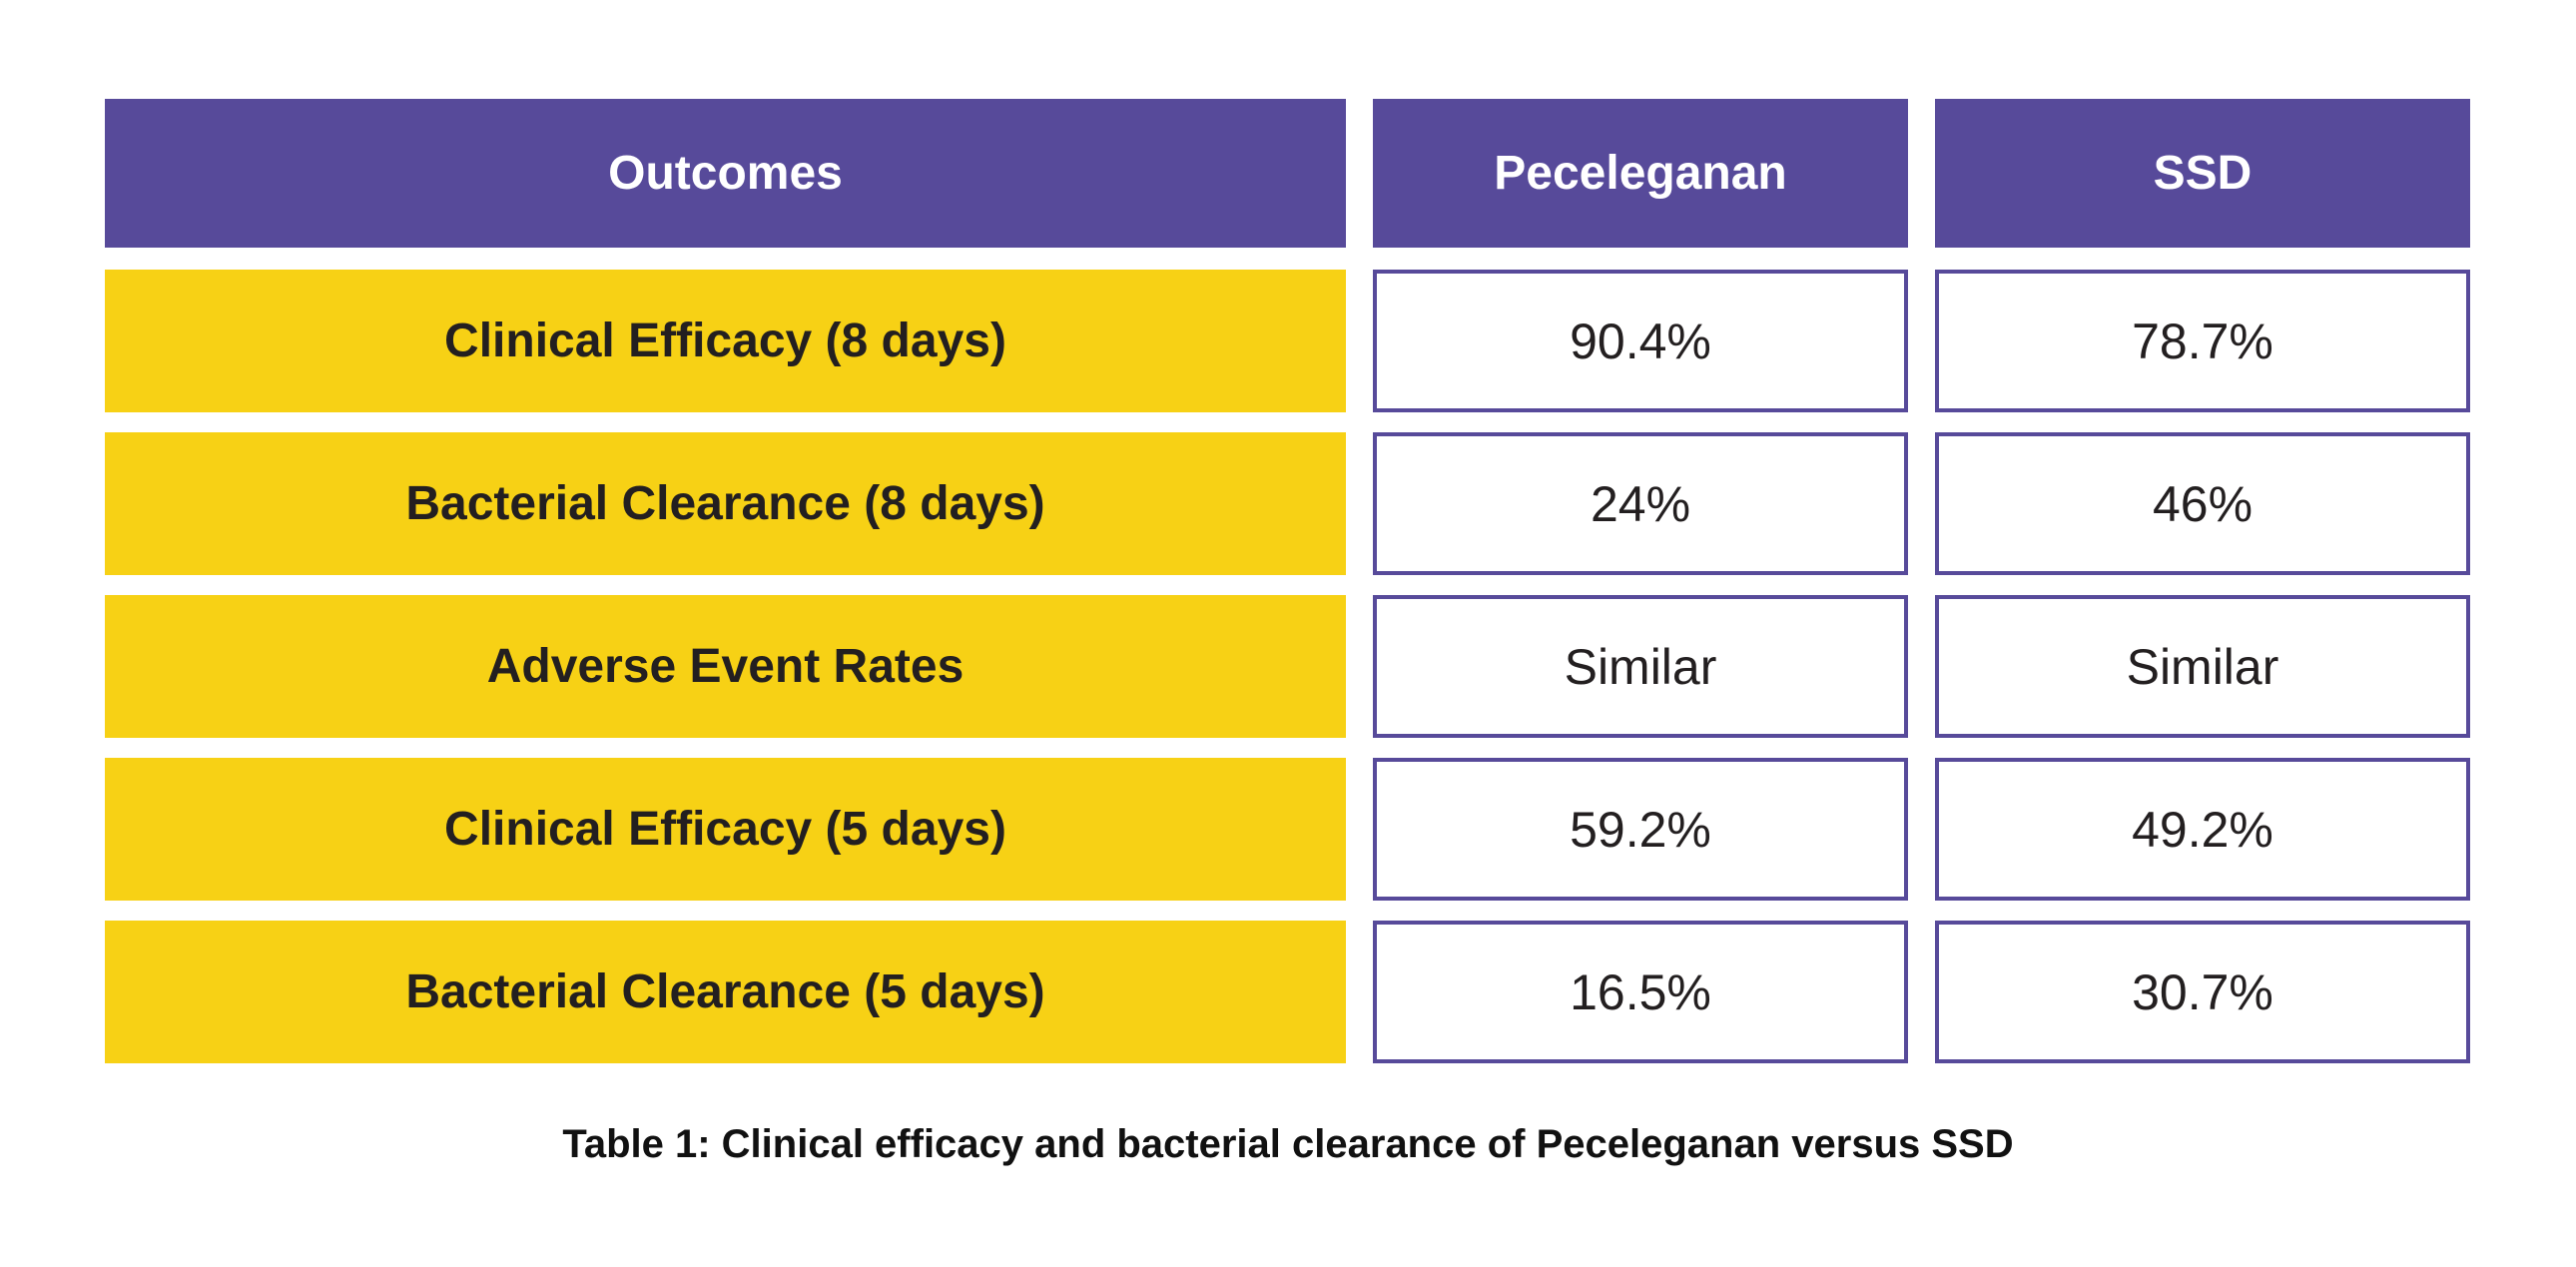 Image resolution: width=2576 pixels, height=1267 pixels. Describe the element at coordinates (1640, 341) in the screenshot. I see `peceleganan-cell: 90.4%` at that location.